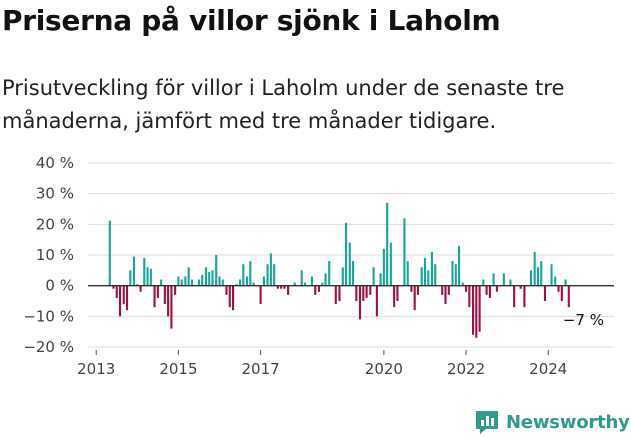  I want to click on x-tick-label: 2024, so click(548, 369).